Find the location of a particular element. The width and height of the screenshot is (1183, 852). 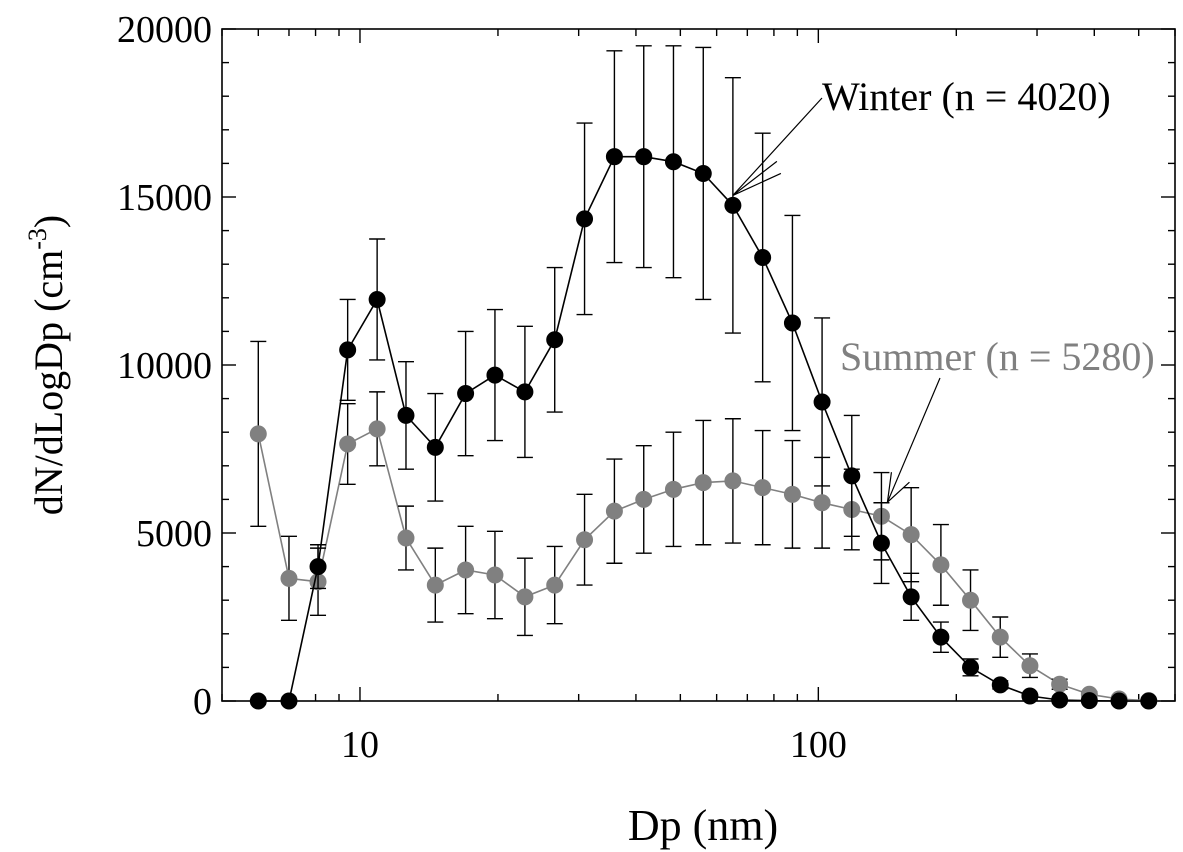

y-tick-labels: 0 5000 10000 15000 20000 is located at coordinates (164, 366).